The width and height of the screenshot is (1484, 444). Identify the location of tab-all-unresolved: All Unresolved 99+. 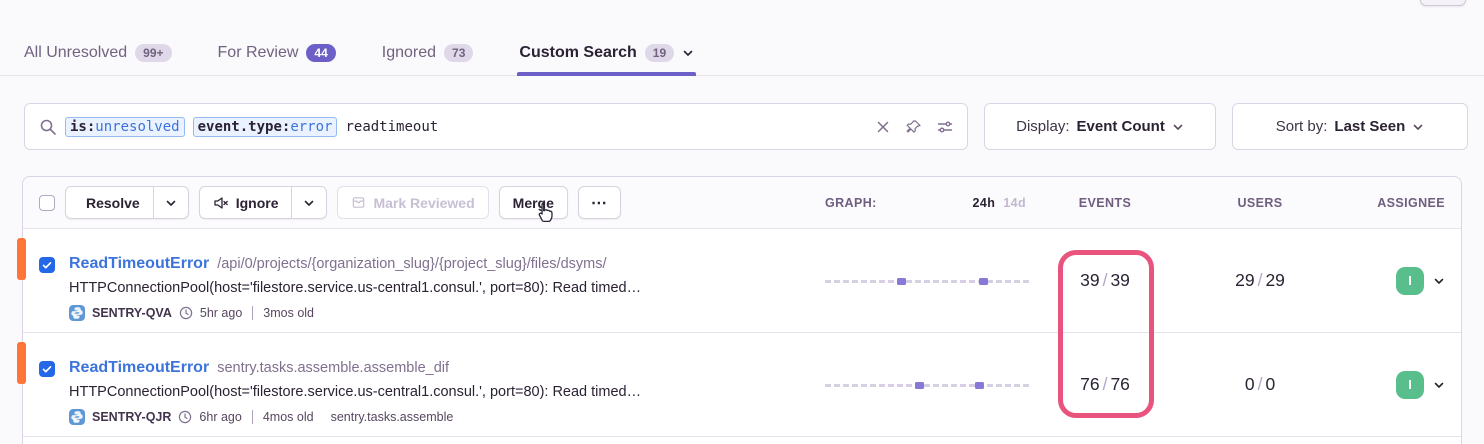
(98, 52).